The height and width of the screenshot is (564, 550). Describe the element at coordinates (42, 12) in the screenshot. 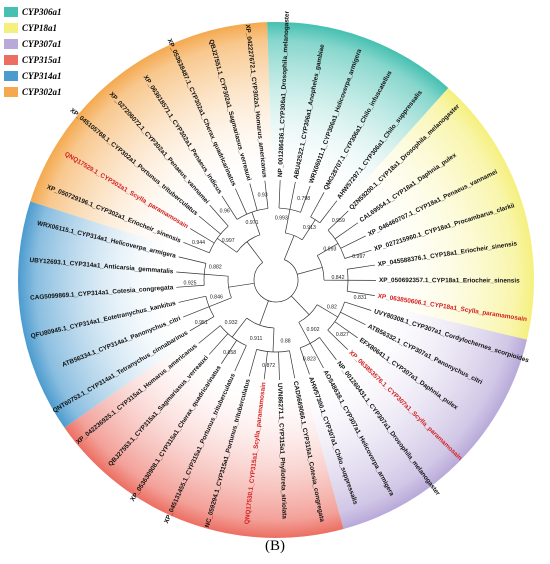

I see `legend-label: CYP306a1` at that location.